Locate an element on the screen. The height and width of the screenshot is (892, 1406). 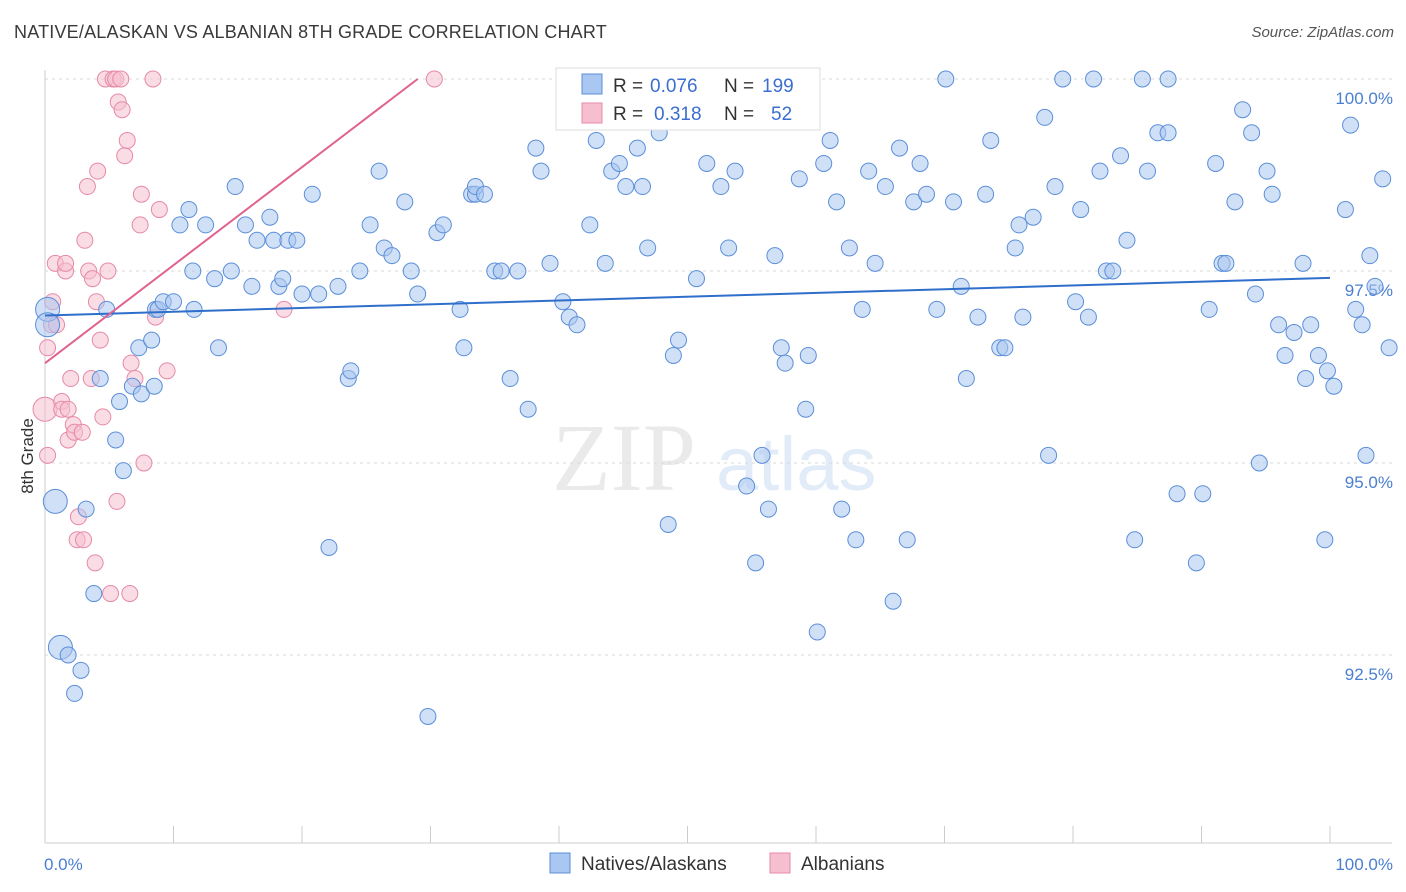
y-tick-label: 95.0% is located at coordinates (1369, 482).